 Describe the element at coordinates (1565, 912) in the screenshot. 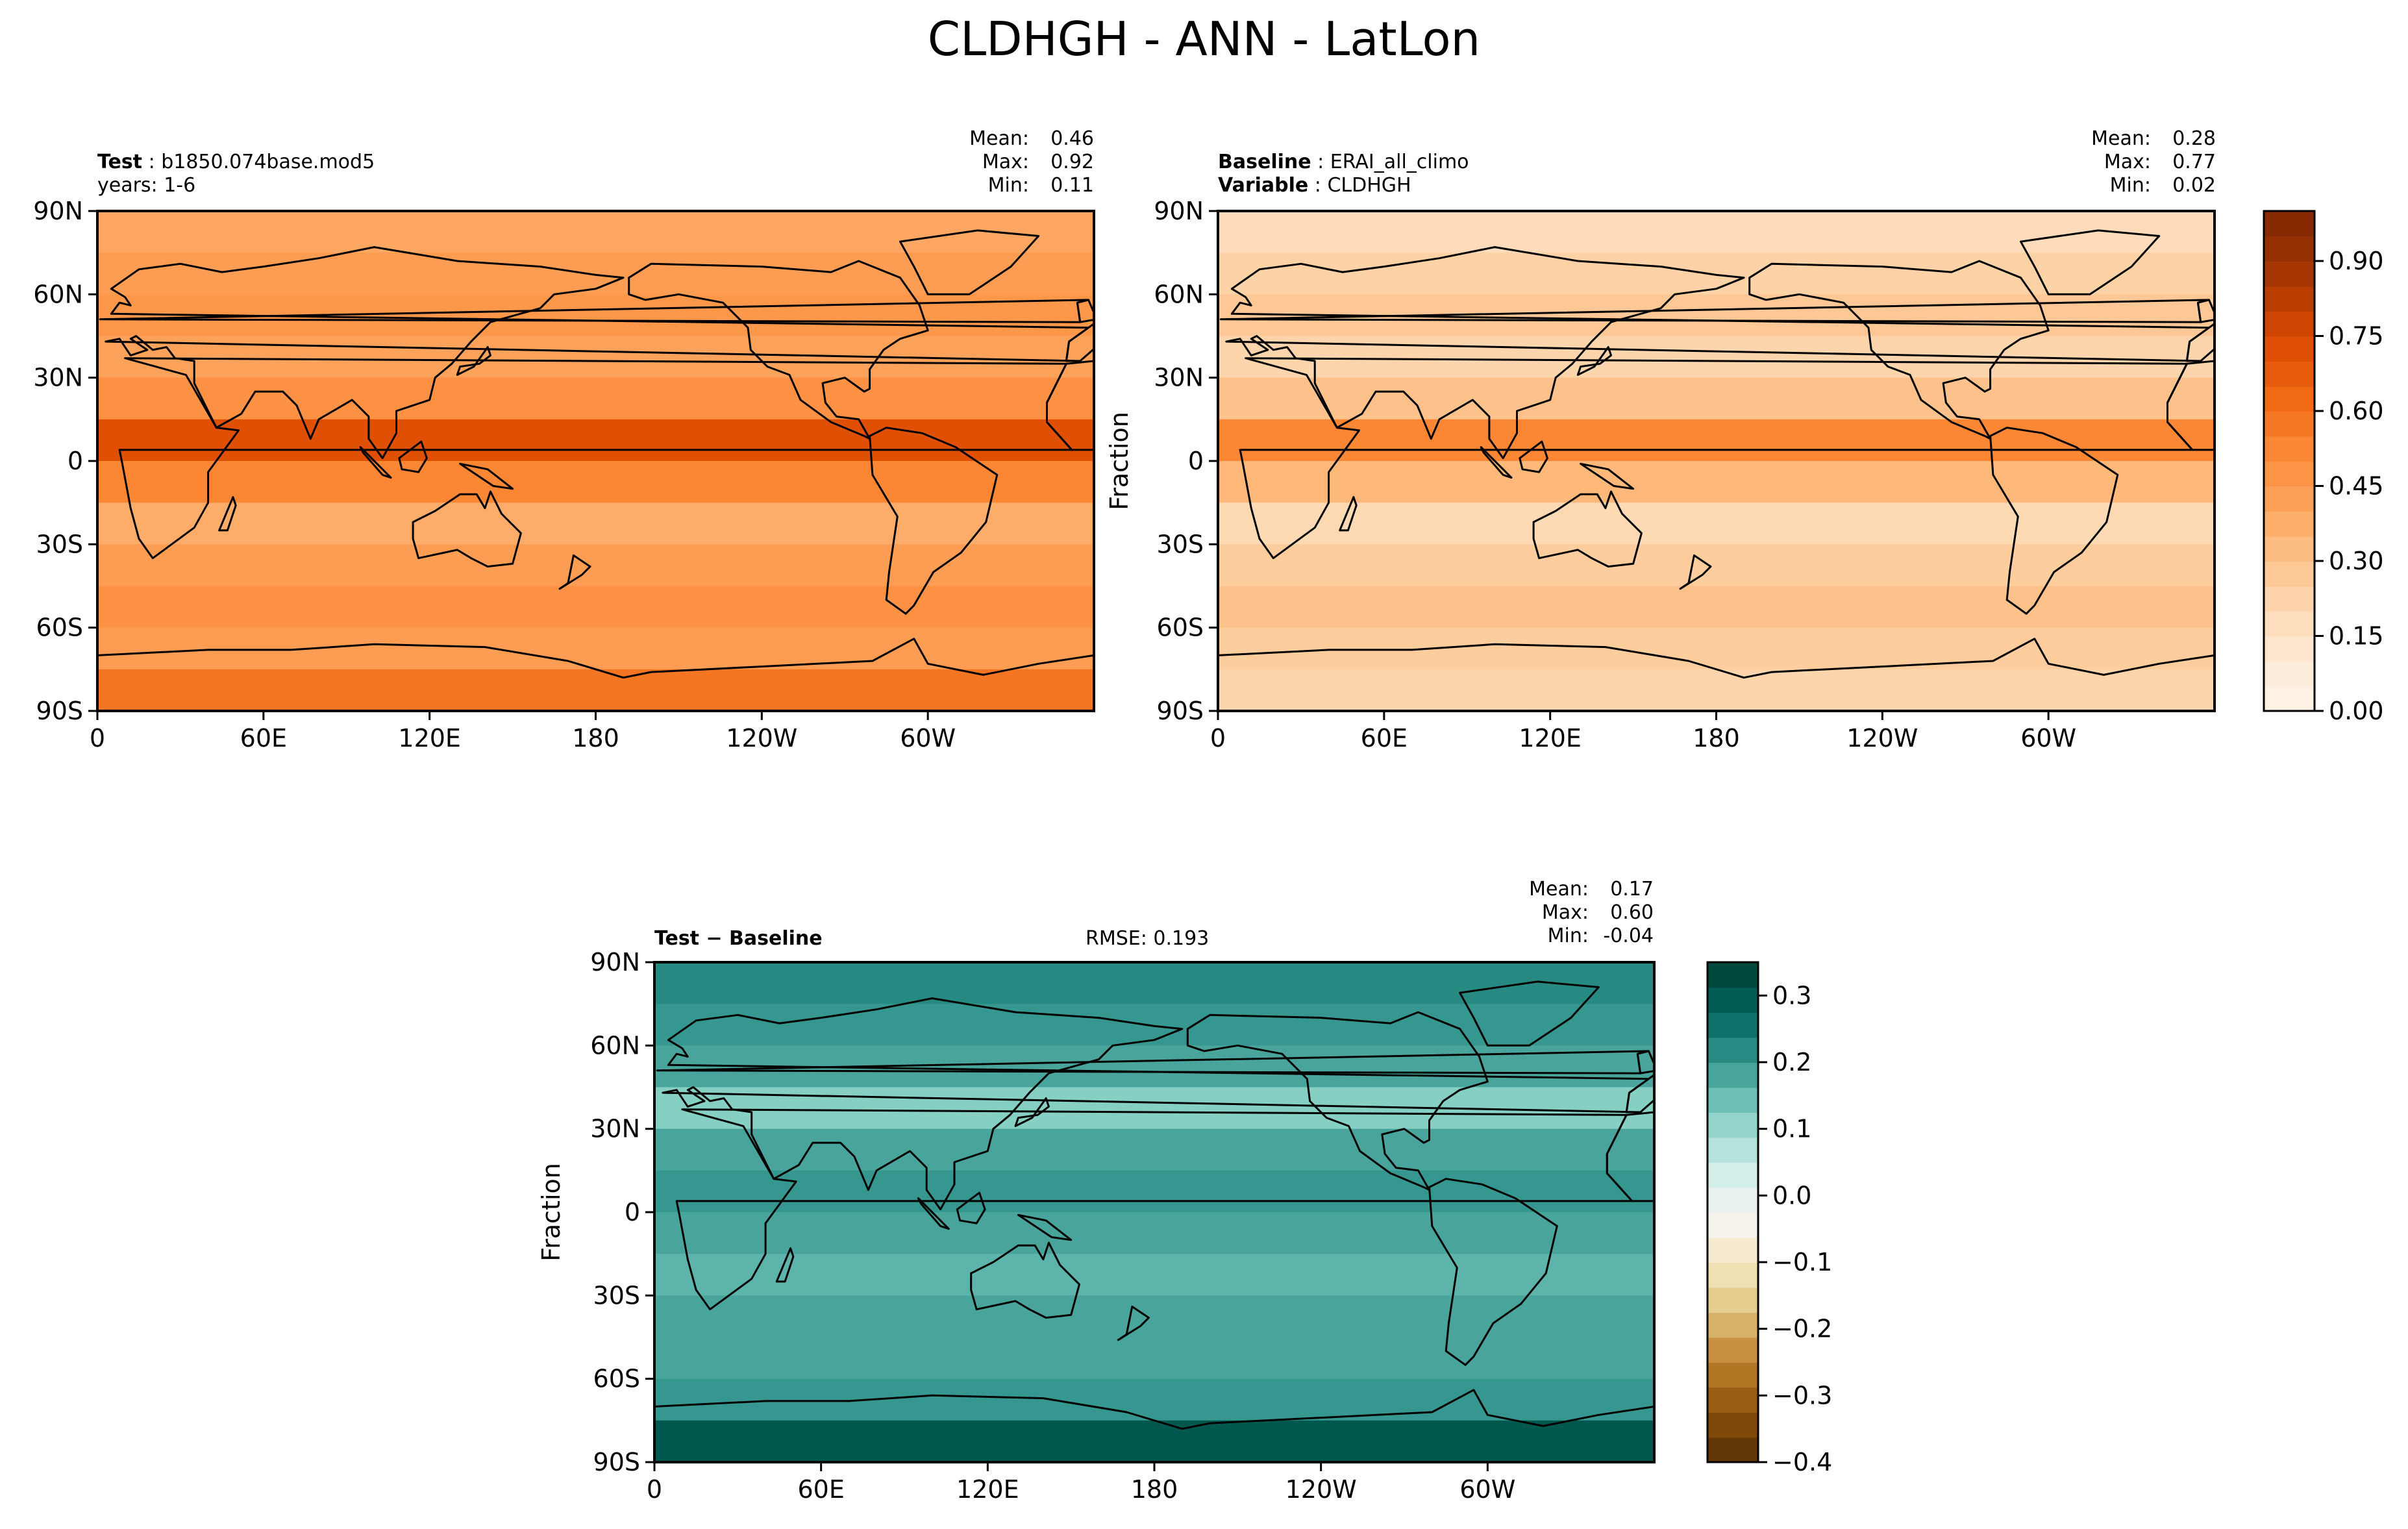

I see `diff-max-label: Max:` at that location.